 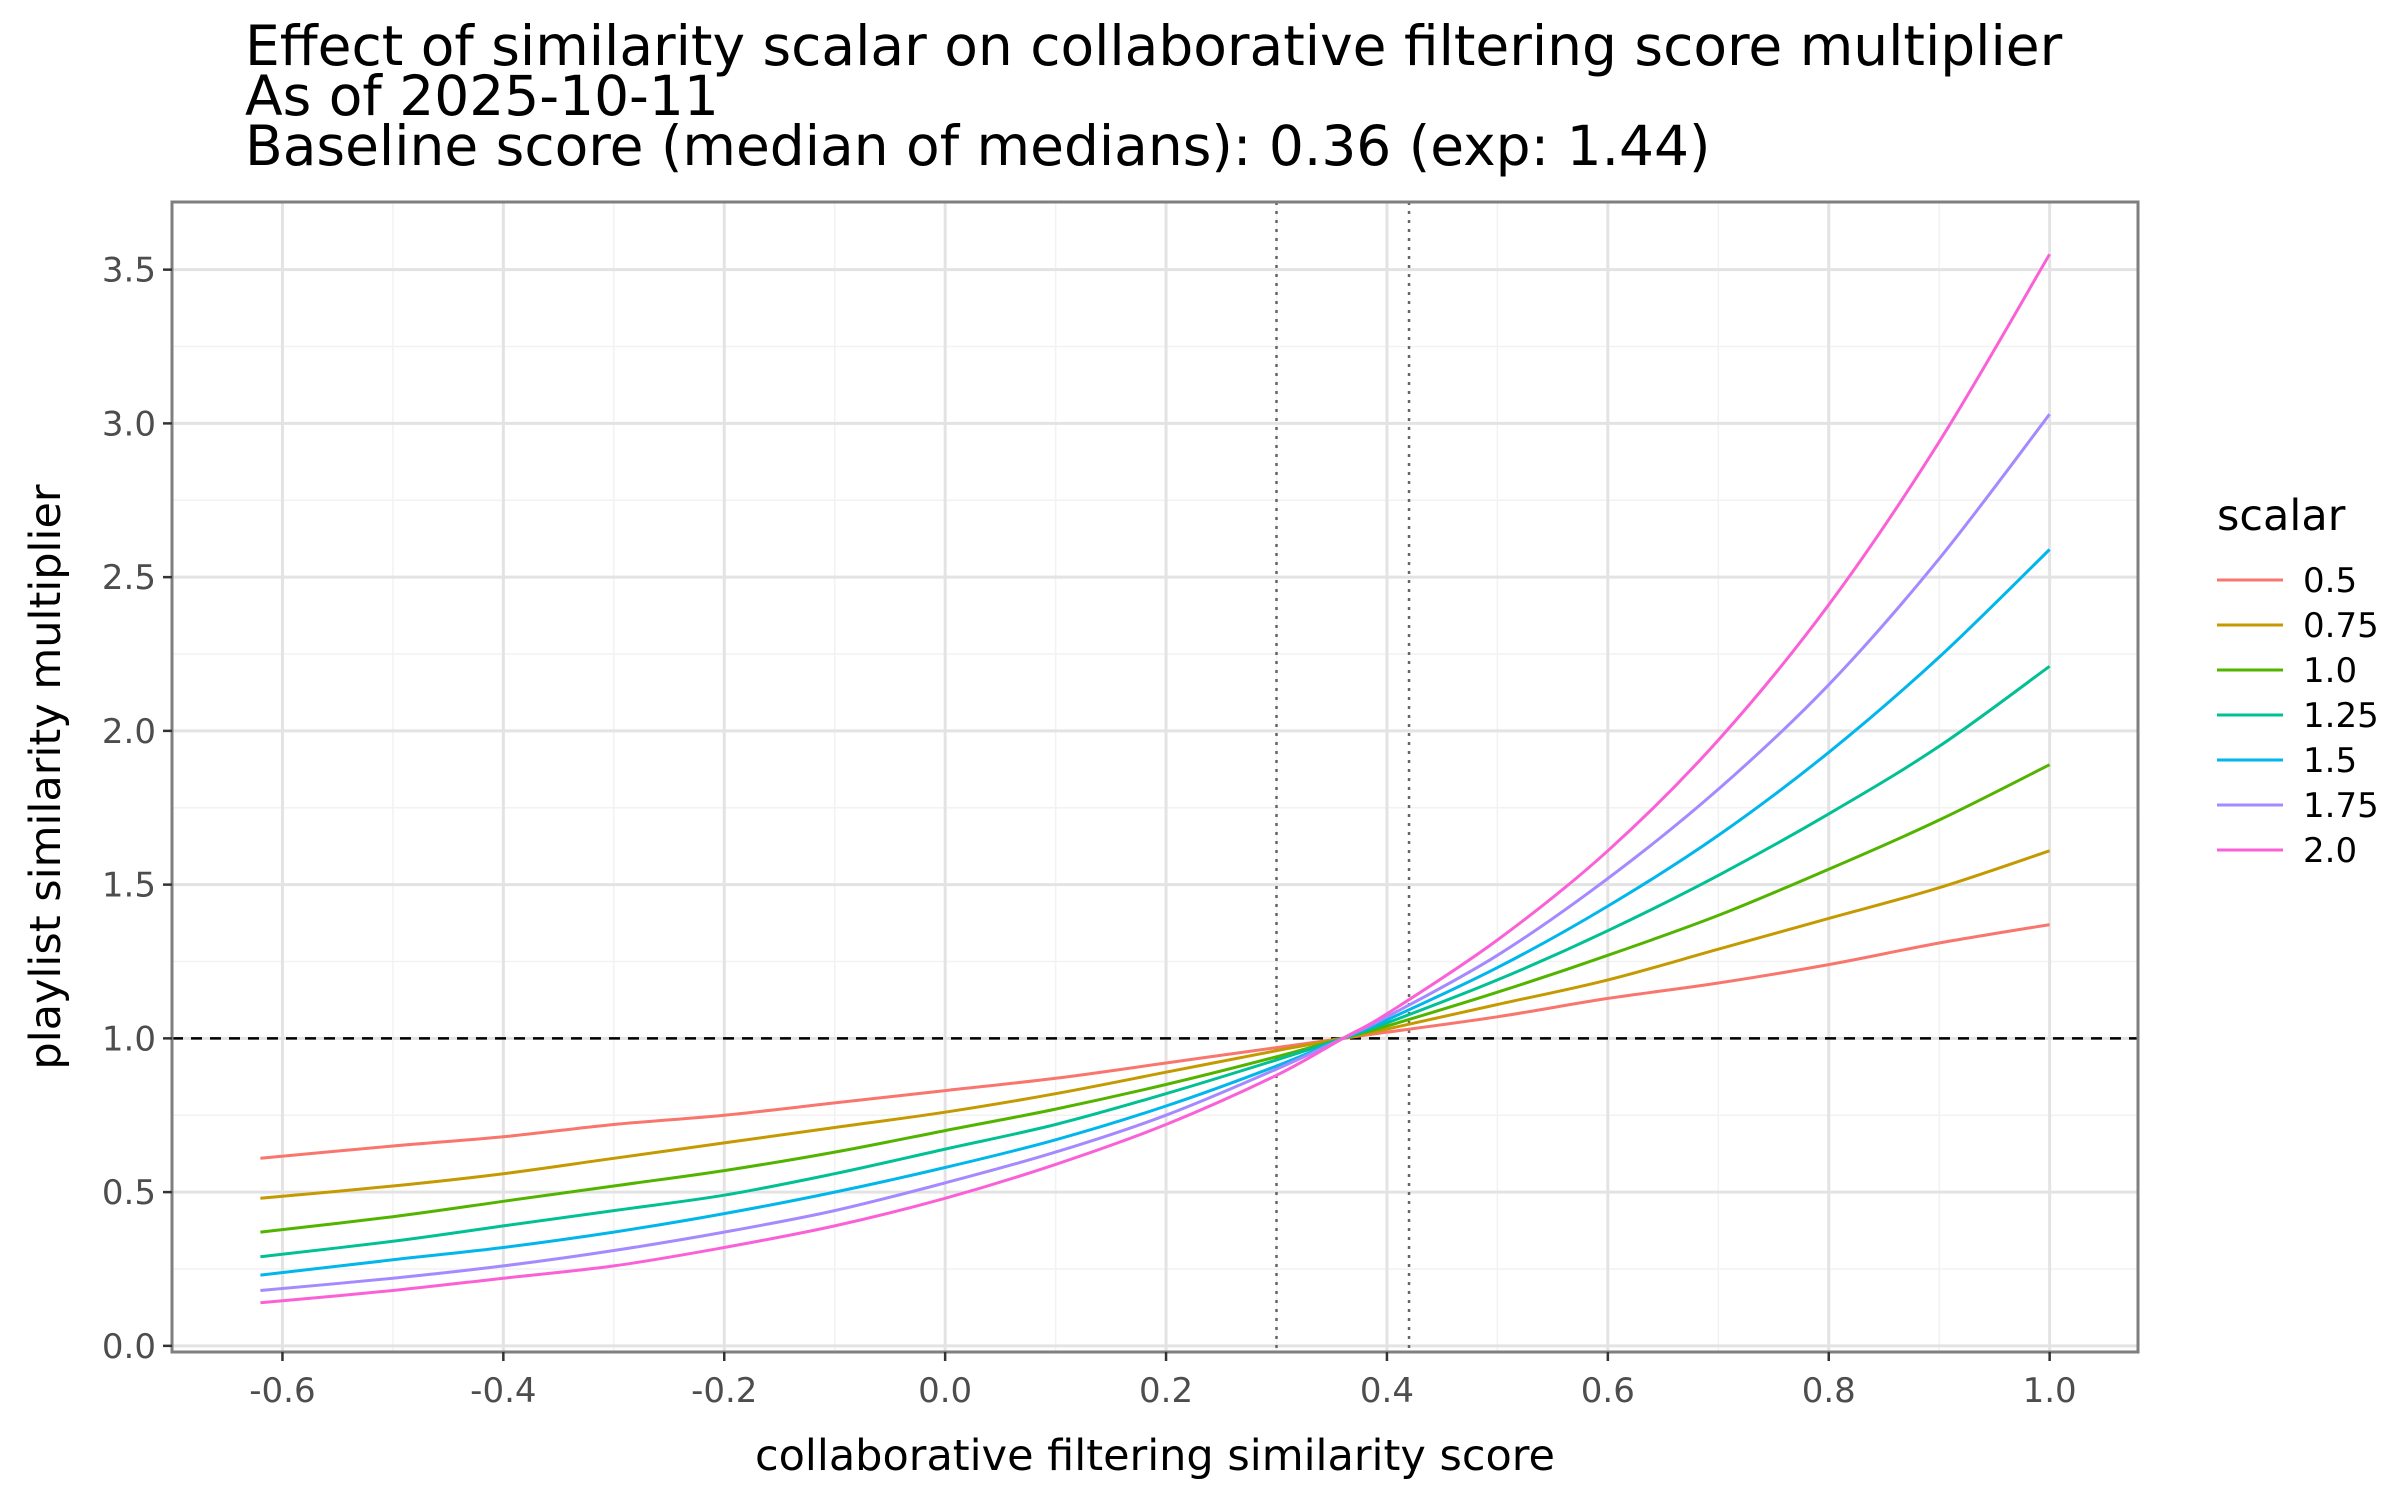 I want to click on legend-label-1.25: 1.25, so click(x=2341, y=716).